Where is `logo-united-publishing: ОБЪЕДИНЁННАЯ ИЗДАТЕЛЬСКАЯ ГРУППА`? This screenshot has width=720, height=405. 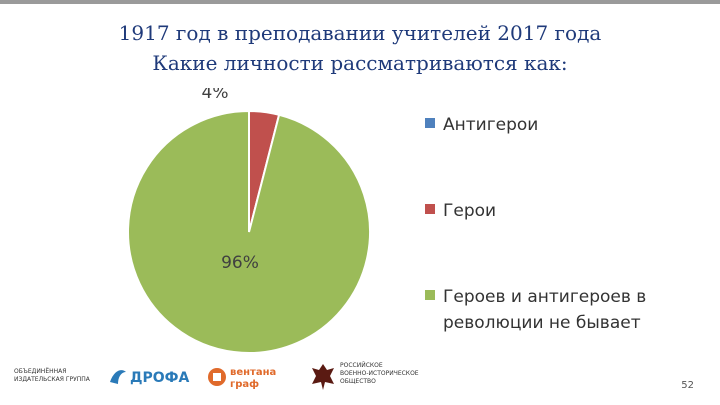 logo-united-publishing: ОБЪЕДИНЁННАЯ ИЗДАТЕЛЬСКАЯ ГРУППА is located at coordinates (52, 375).